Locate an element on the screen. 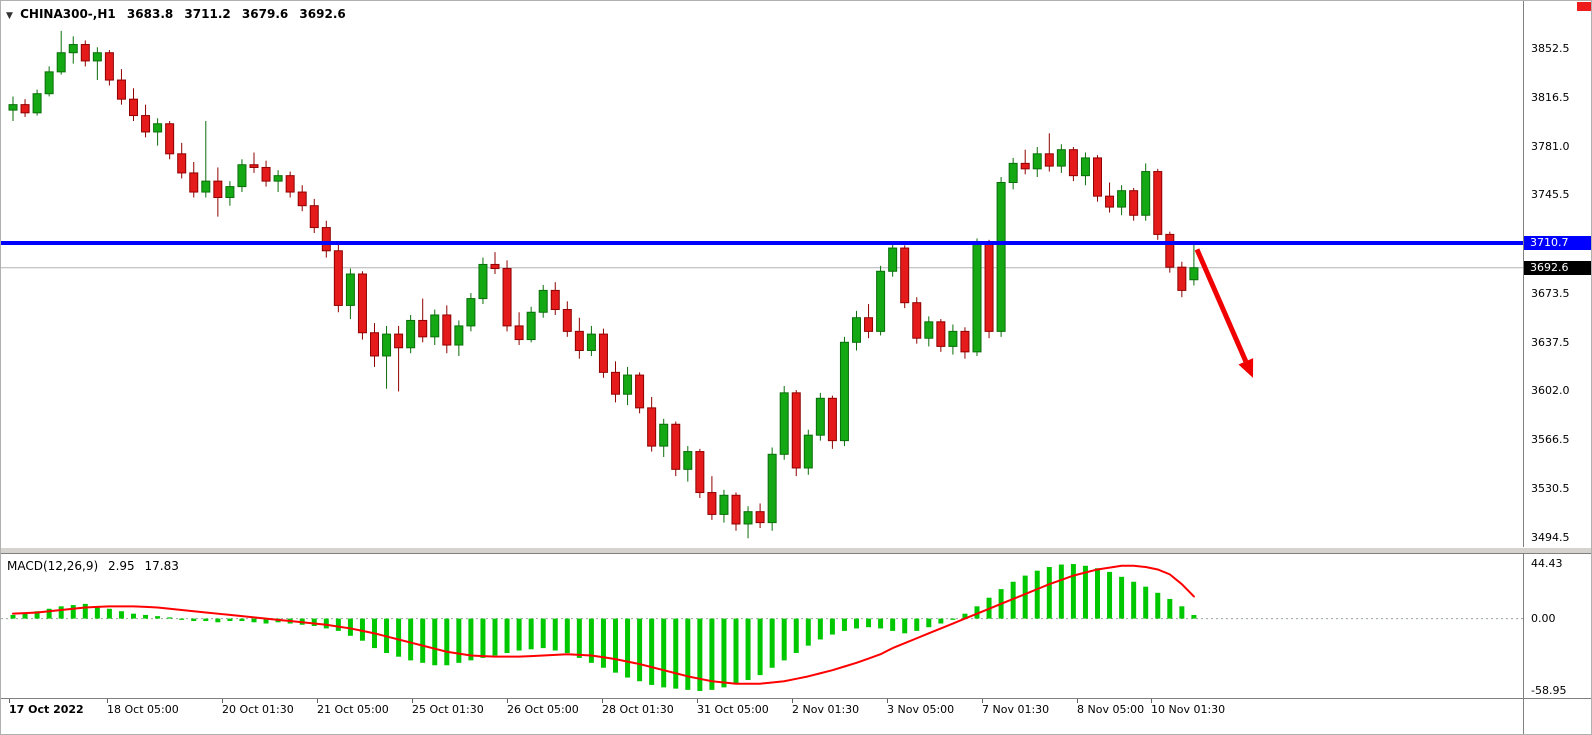  time-axis-label: 26 Oct 05:00 is located at coordinates (543, 709).